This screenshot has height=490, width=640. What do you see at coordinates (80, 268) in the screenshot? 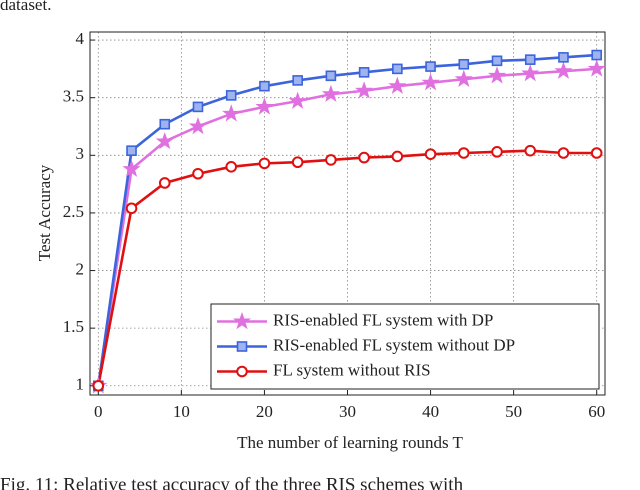
I see `y-tick-label: 2` at bounding box center [80, 268].